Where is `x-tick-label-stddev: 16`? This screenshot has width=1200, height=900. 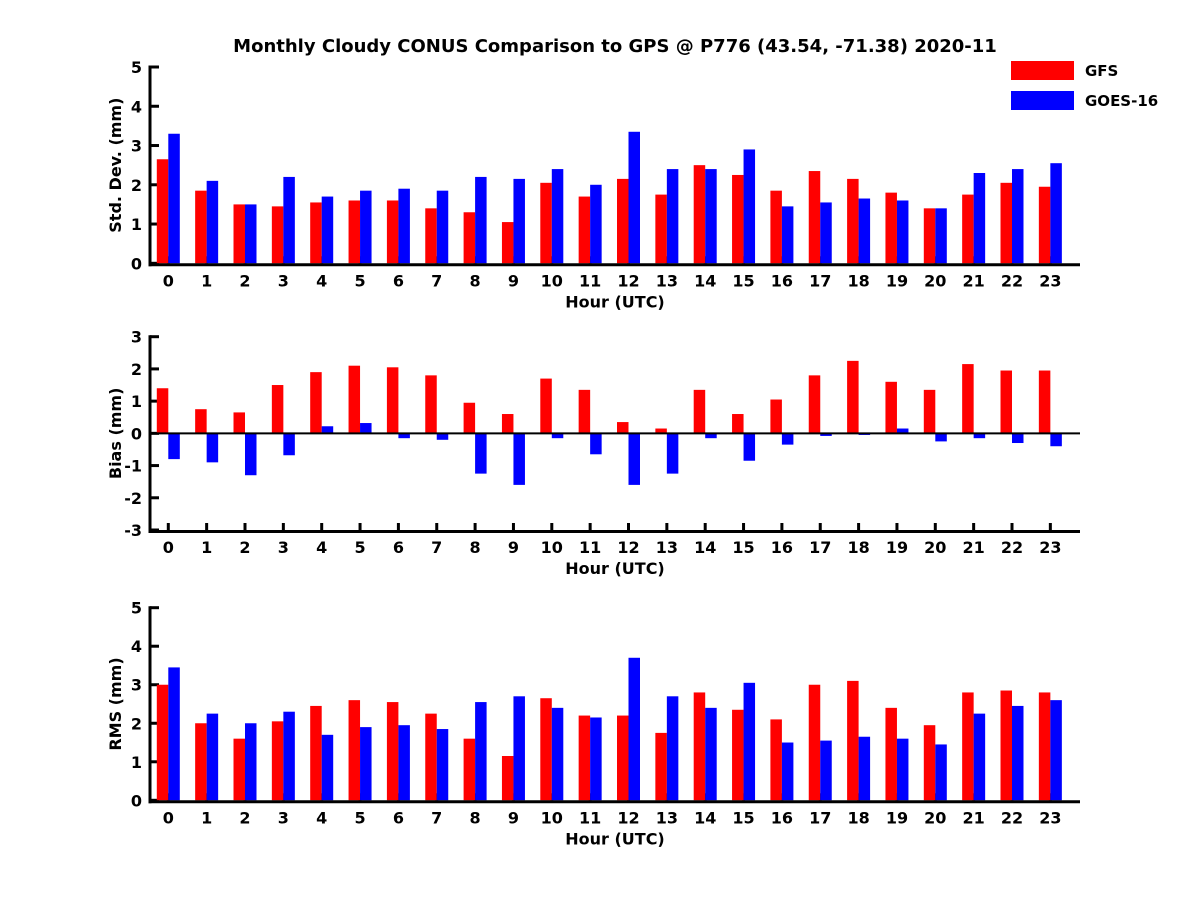
x-tick-label-stddev: 16 is located at coordinates (782, 280).